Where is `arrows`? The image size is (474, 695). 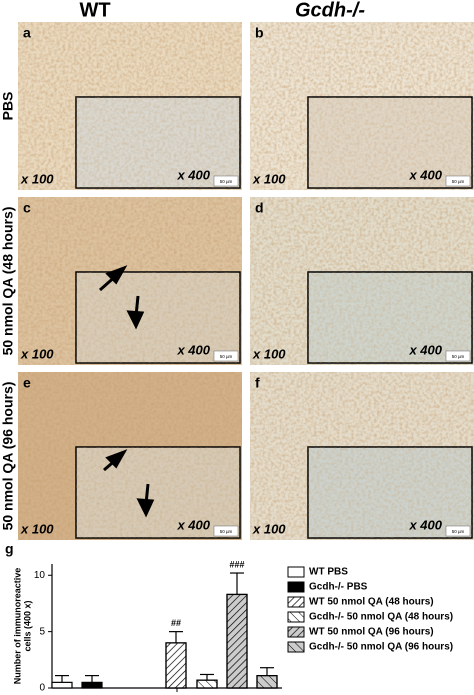 arrows is located at coordinates (127, 391).